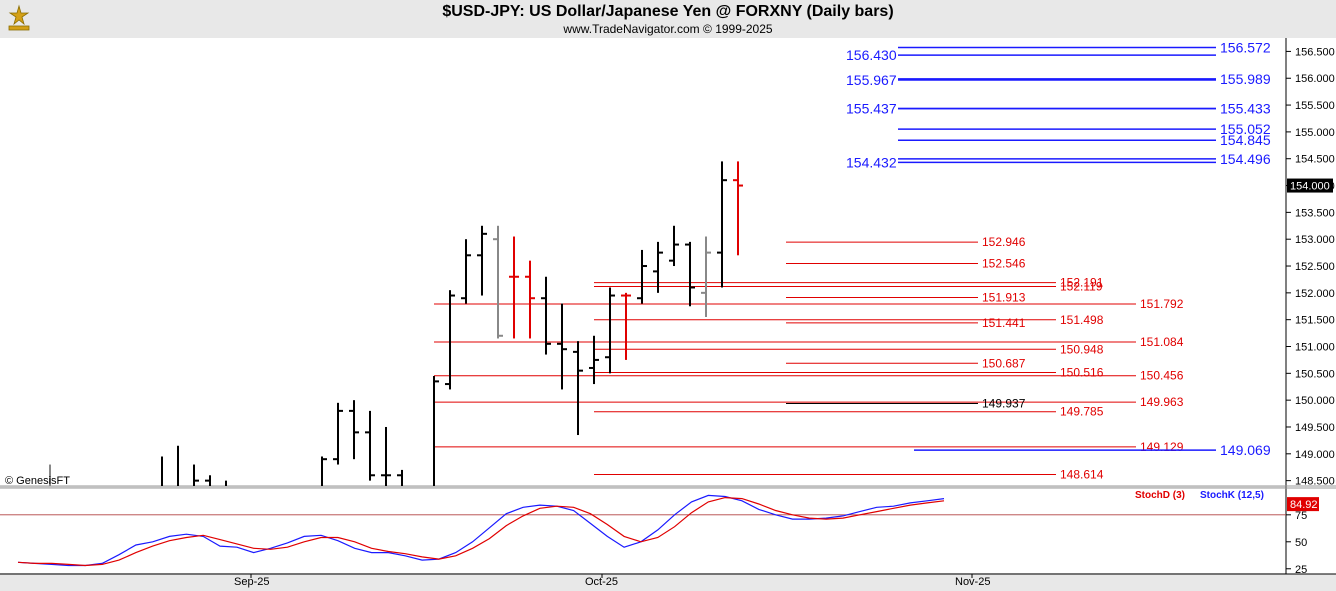  What do you see at coordinates (1162, 304) in the screenshot?
I see `level-label-right: 151.792` at bounding box center [1162, 304].